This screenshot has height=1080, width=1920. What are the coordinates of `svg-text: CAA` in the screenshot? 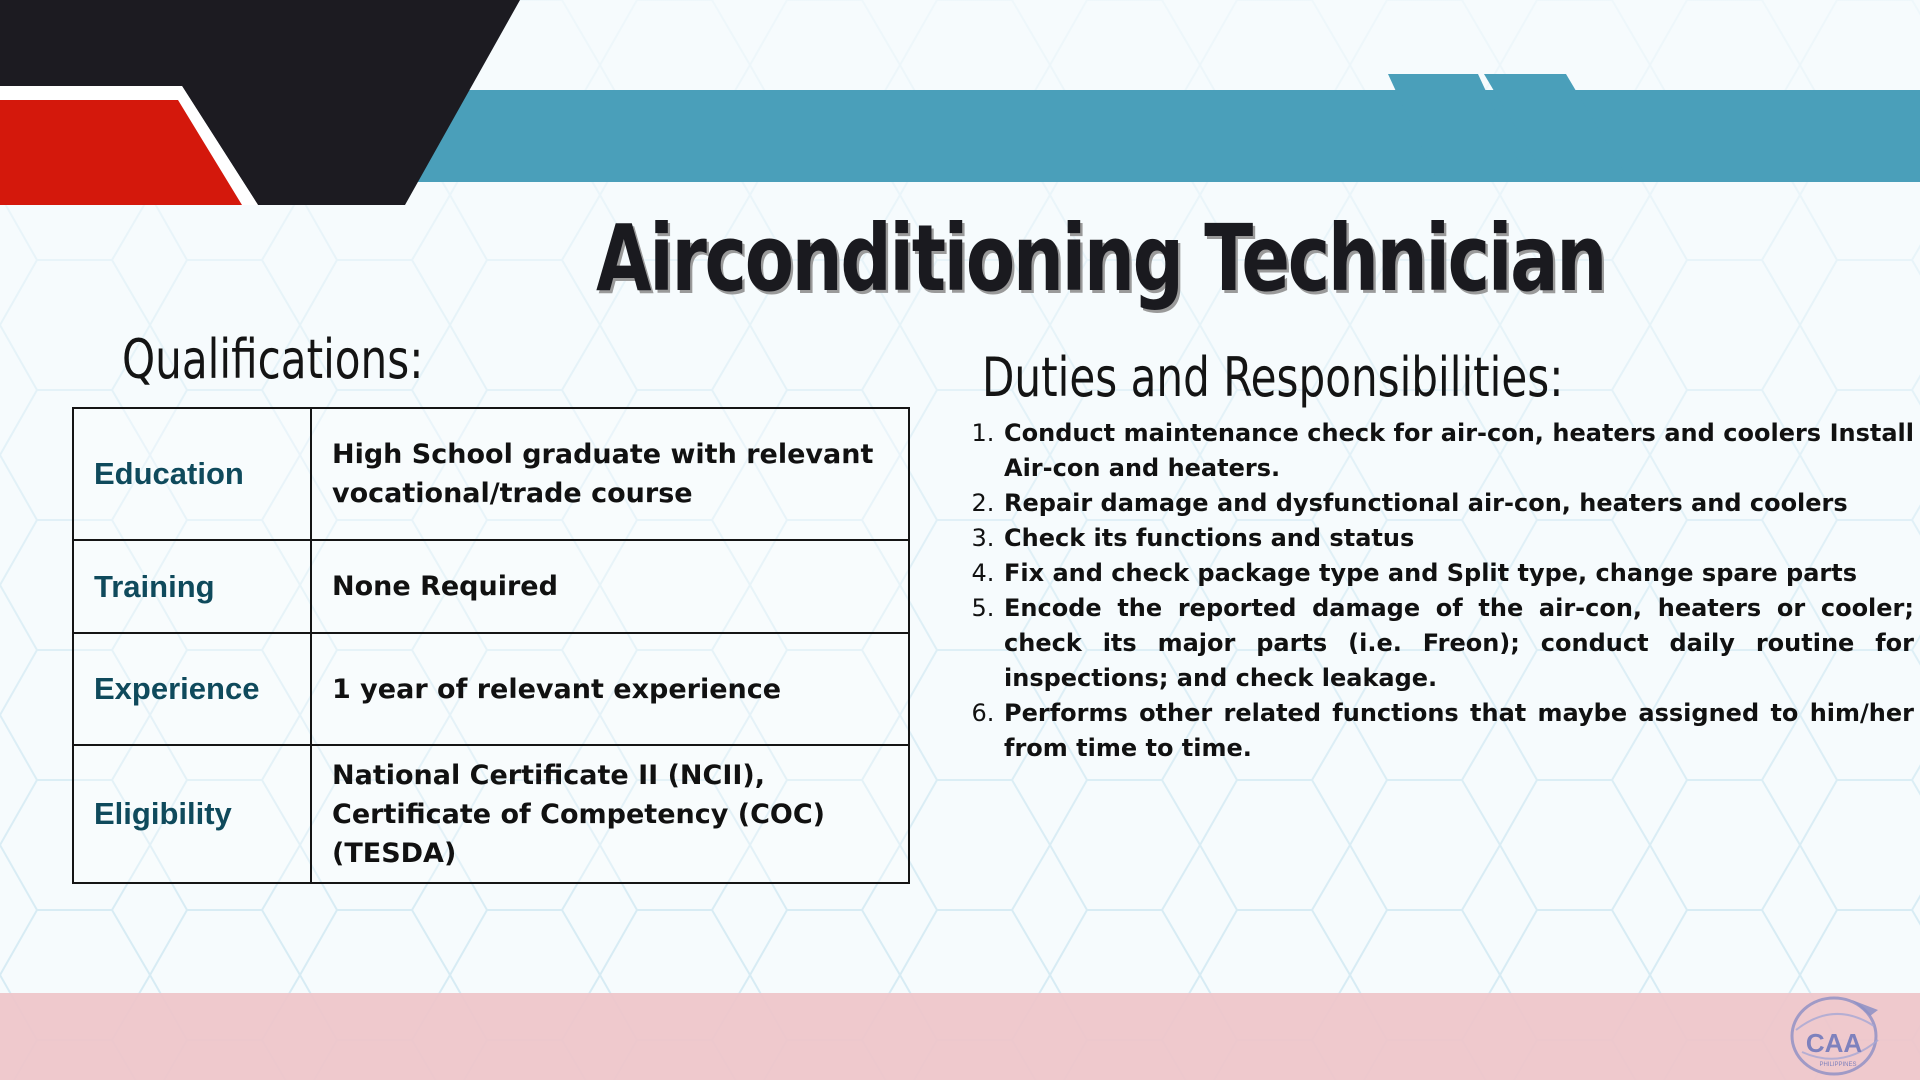 It's located at (1834, 1043).